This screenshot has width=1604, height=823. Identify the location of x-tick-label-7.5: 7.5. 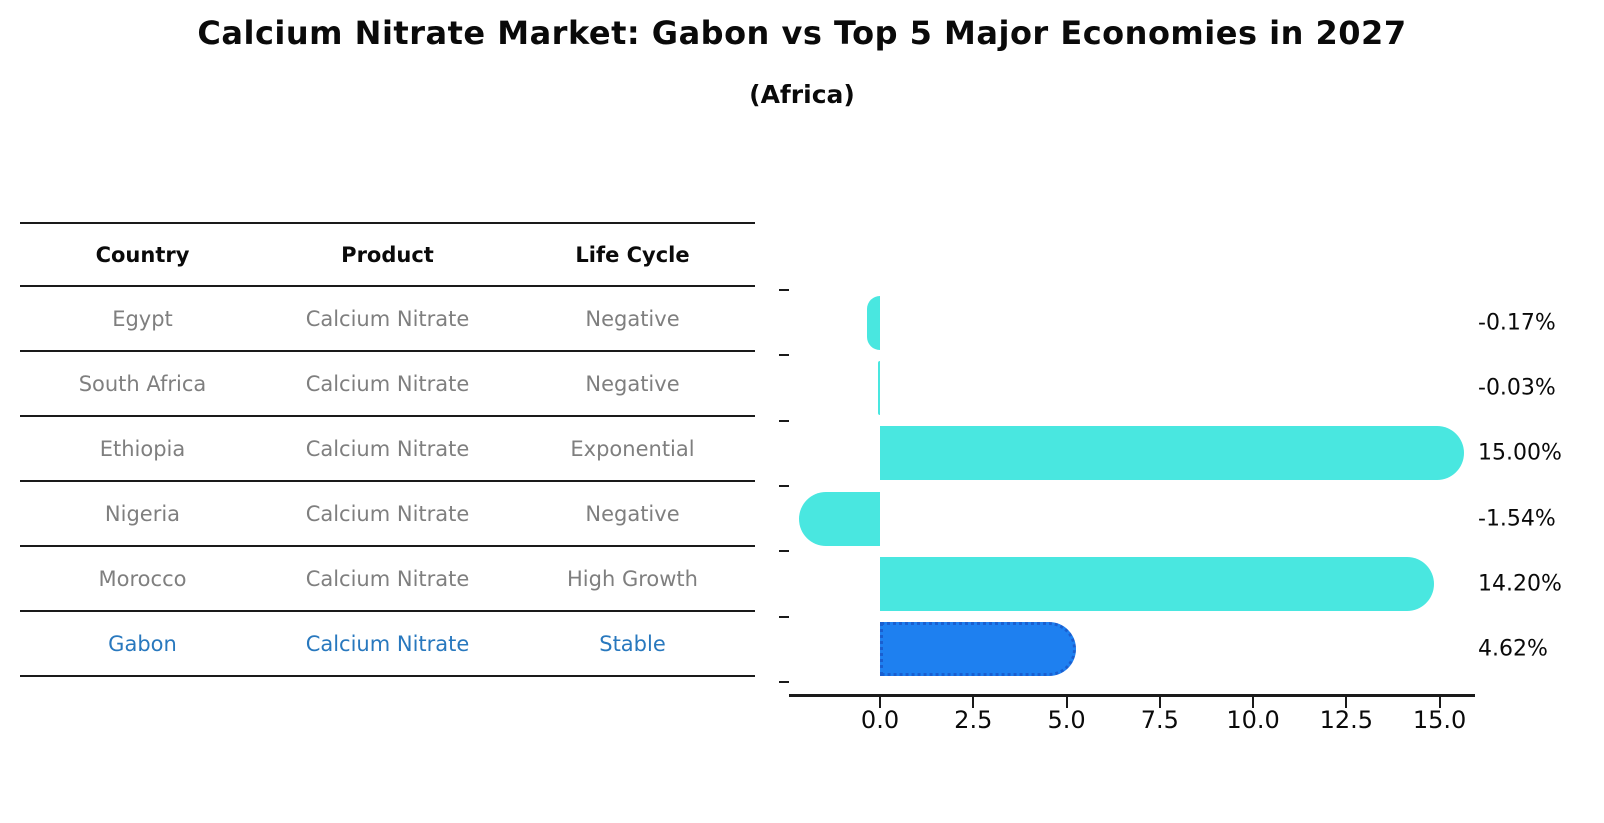
(1159, 720).